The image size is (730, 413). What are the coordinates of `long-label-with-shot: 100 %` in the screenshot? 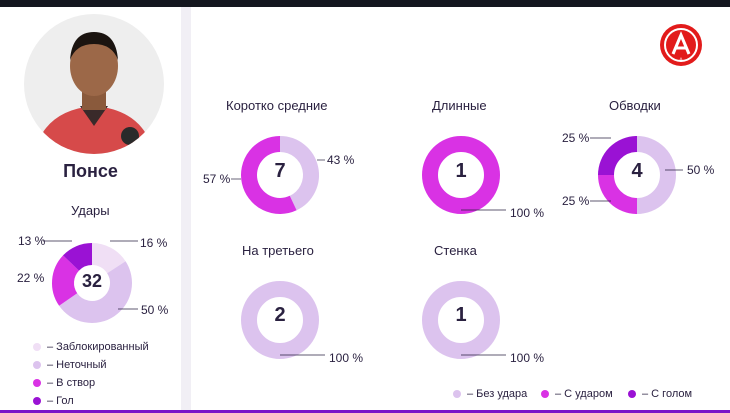 It's located at (527, 213).